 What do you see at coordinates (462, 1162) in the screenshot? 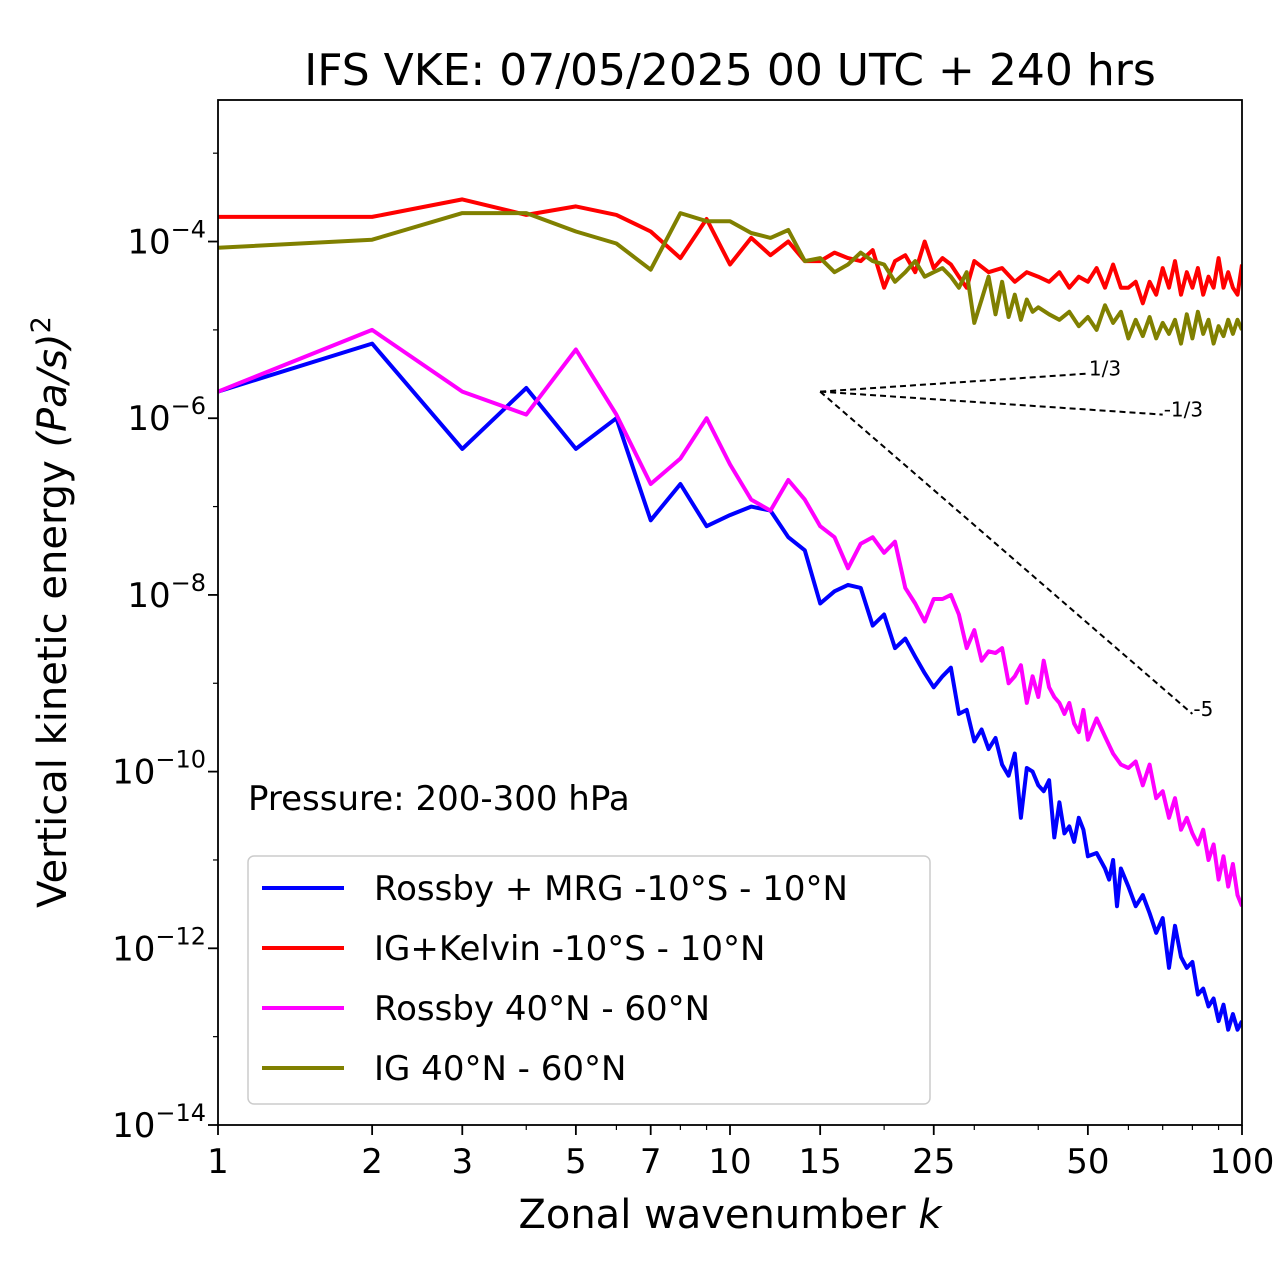
I see `x-tick-label: 3` at bounding box center [462, 1162].